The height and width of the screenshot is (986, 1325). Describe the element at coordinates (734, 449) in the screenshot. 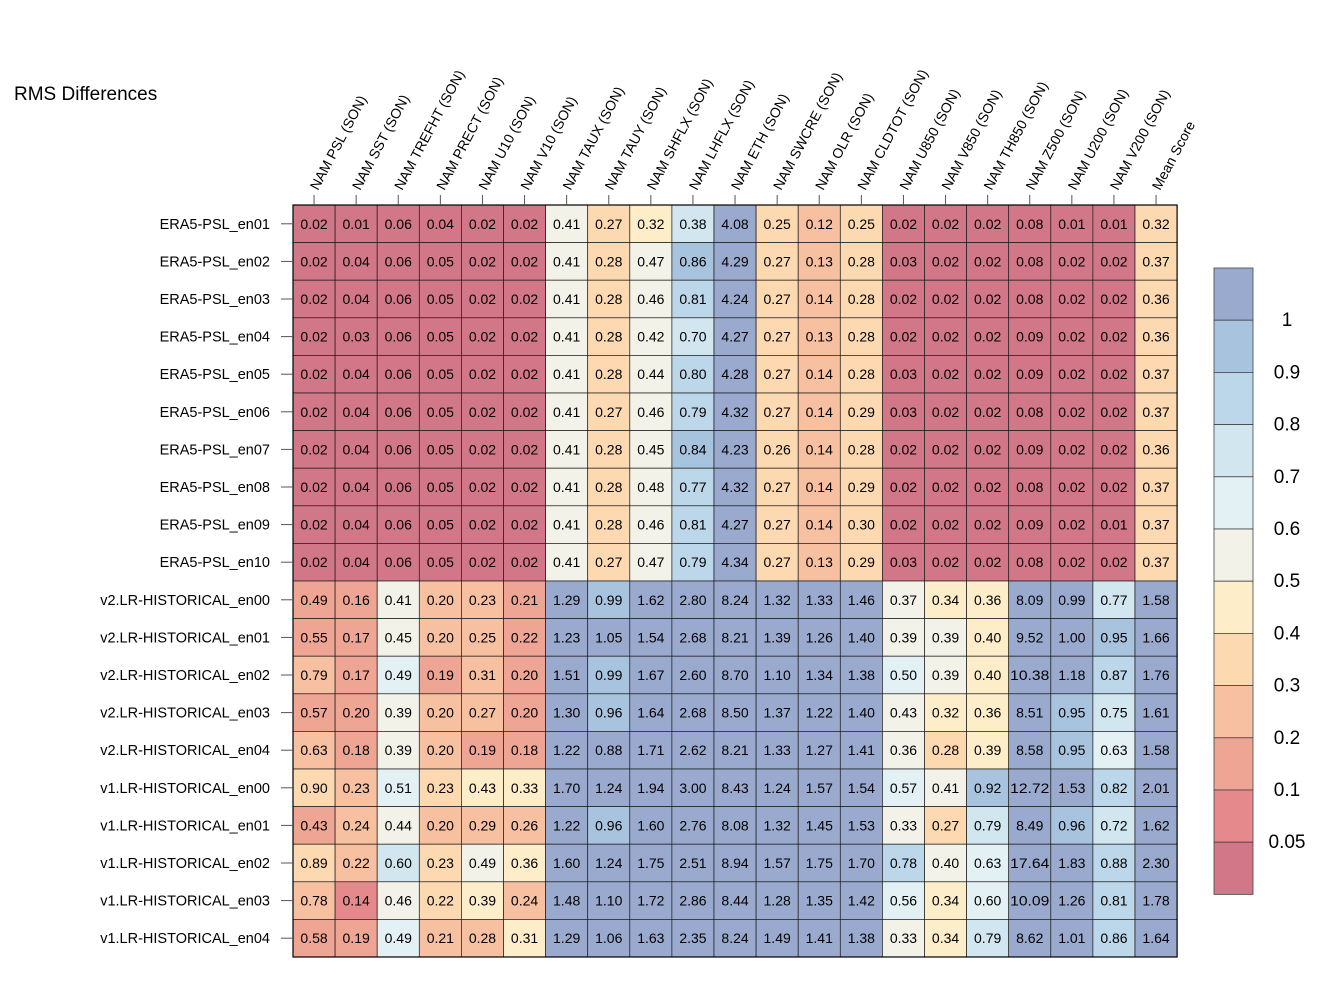

I see `cell-value-label: 4.23` at that location.